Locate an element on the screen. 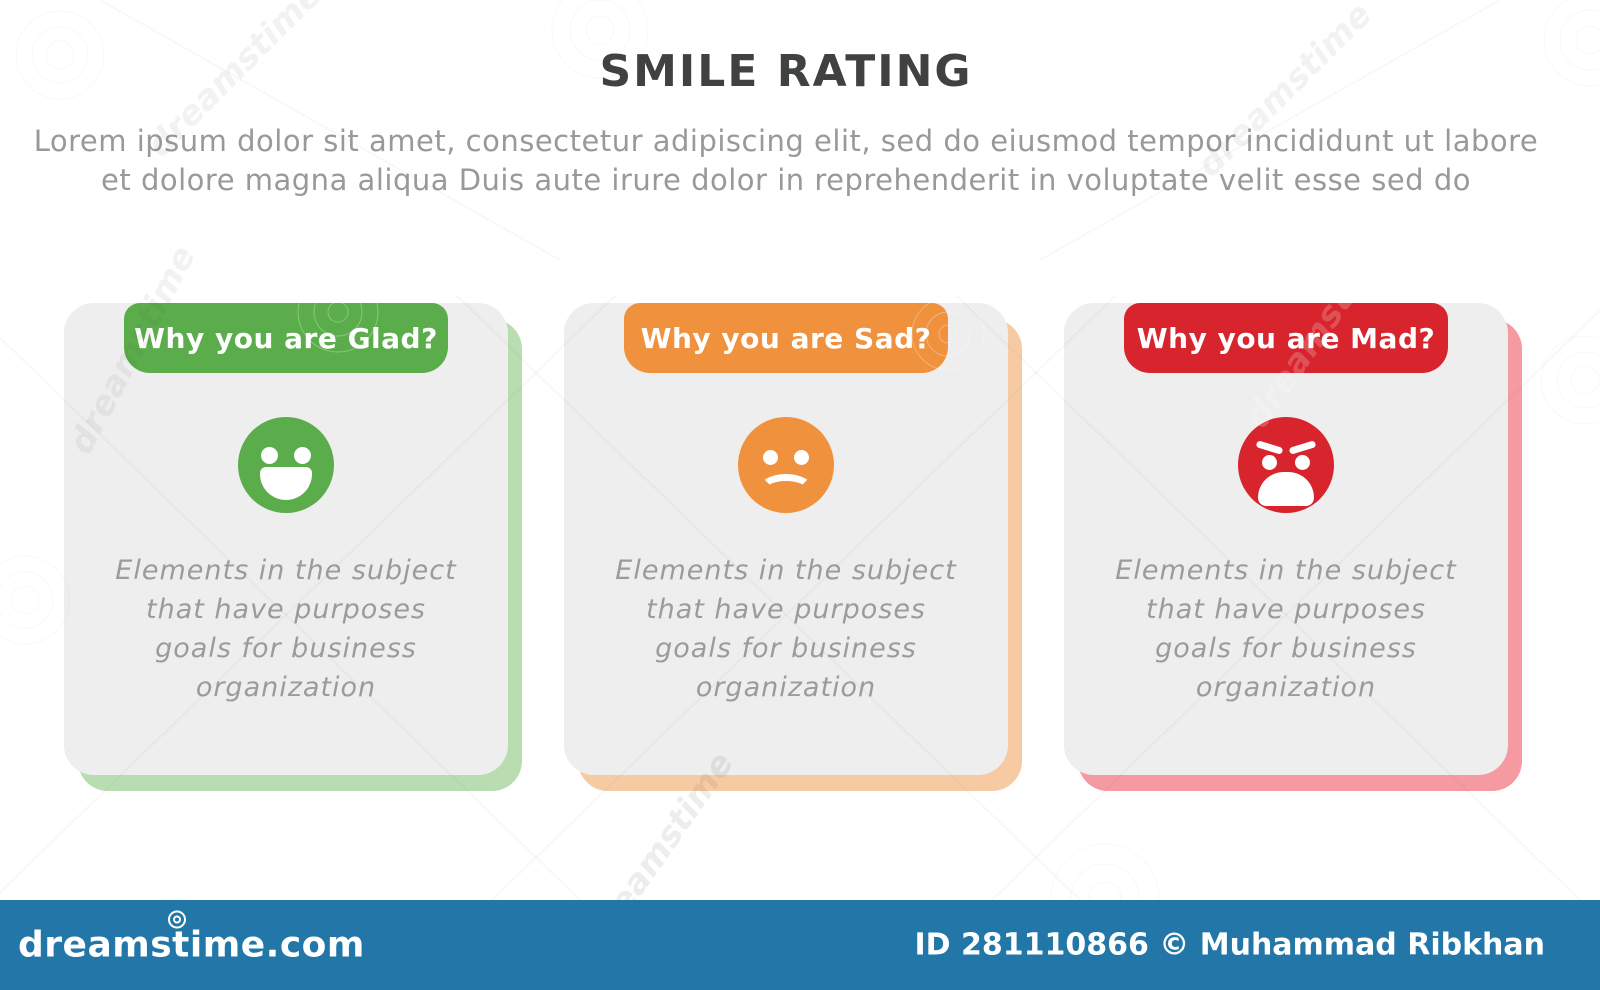 The height and width of the screenshot is (990, 1600). smiling-face-icon is located at coordinates (286, 465).